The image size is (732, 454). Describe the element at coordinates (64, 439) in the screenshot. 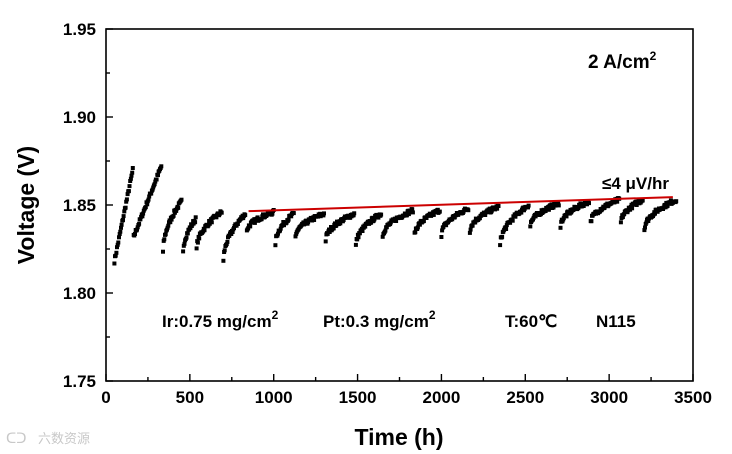

I see `watermark-text: 六数资源` at that location.